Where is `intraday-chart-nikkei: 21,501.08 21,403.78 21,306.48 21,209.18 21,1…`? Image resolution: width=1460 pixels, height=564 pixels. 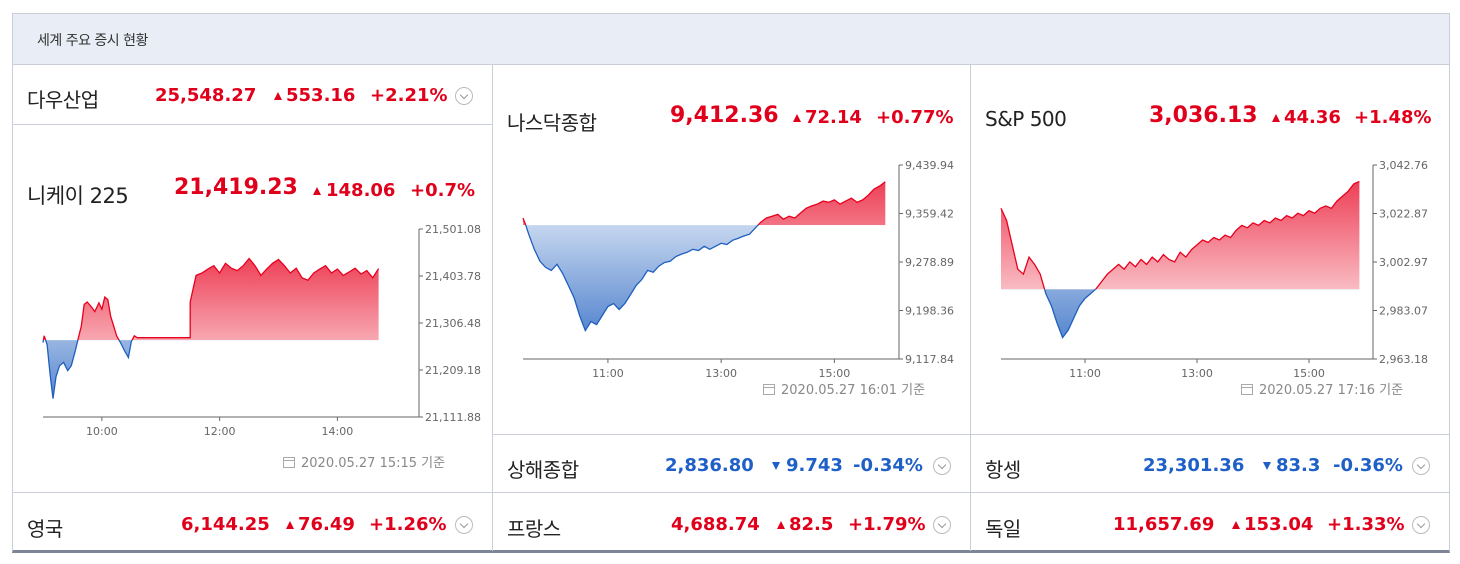
intraday-chart-nikkei: 21,501.08 21,403.78 21,306.48 21,209.18 21,1… is located at coordinates (261, 330).